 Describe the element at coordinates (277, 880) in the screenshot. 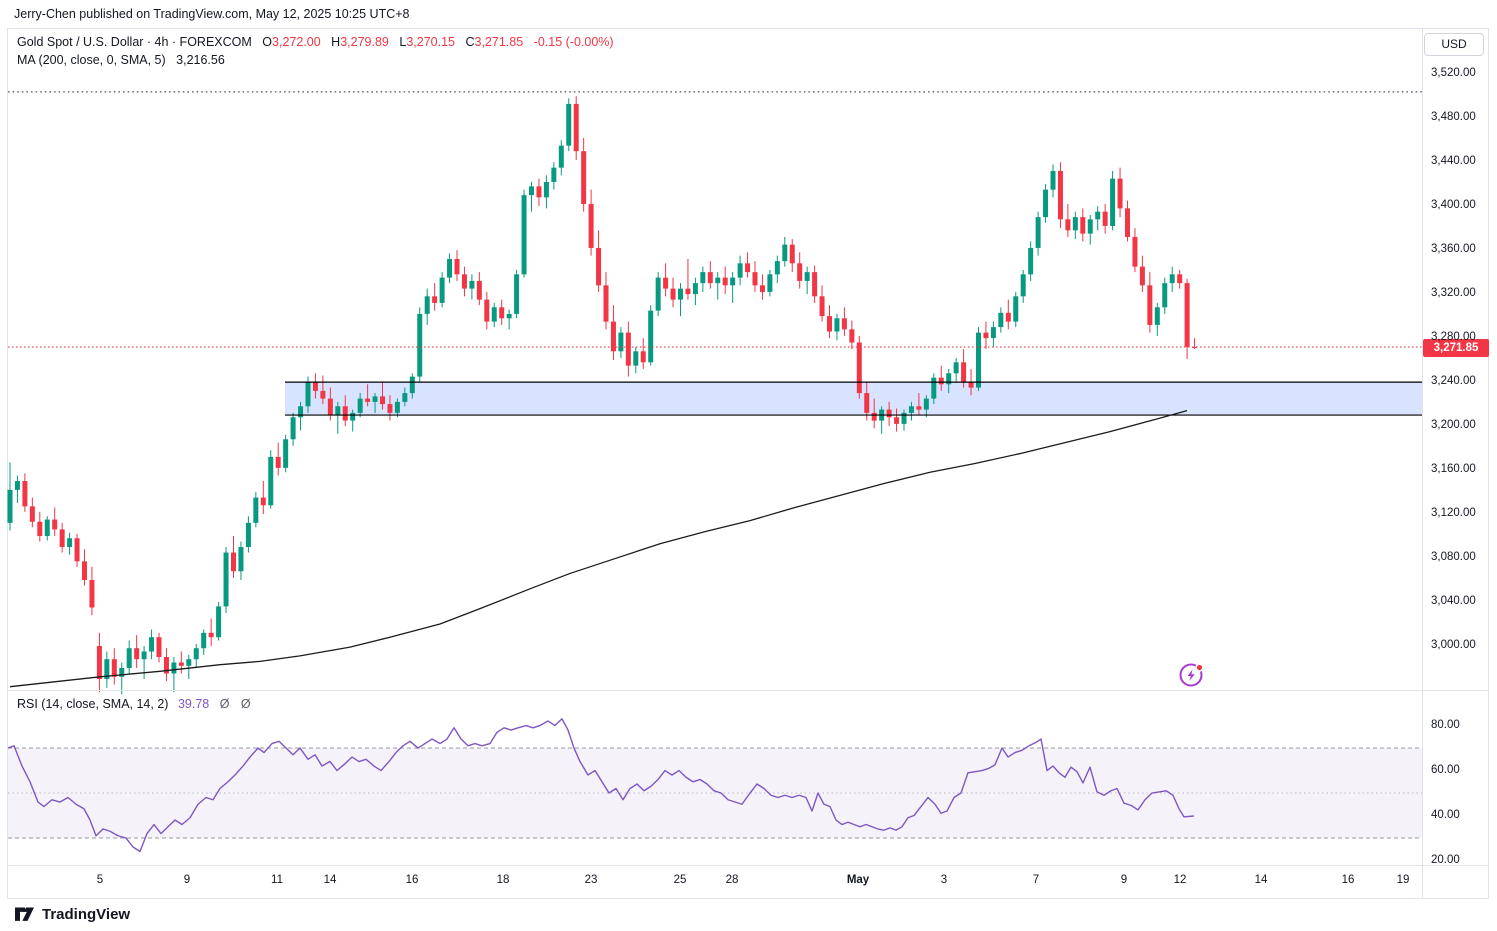

I see `time-tick-label: 11` at that location.